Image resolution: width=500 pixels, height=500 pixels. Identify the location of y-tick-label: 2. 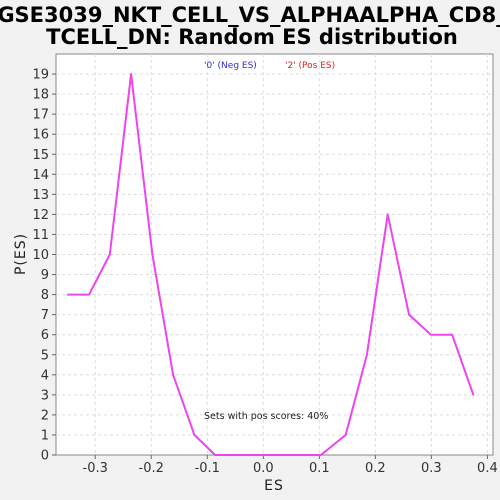
(45, 415).